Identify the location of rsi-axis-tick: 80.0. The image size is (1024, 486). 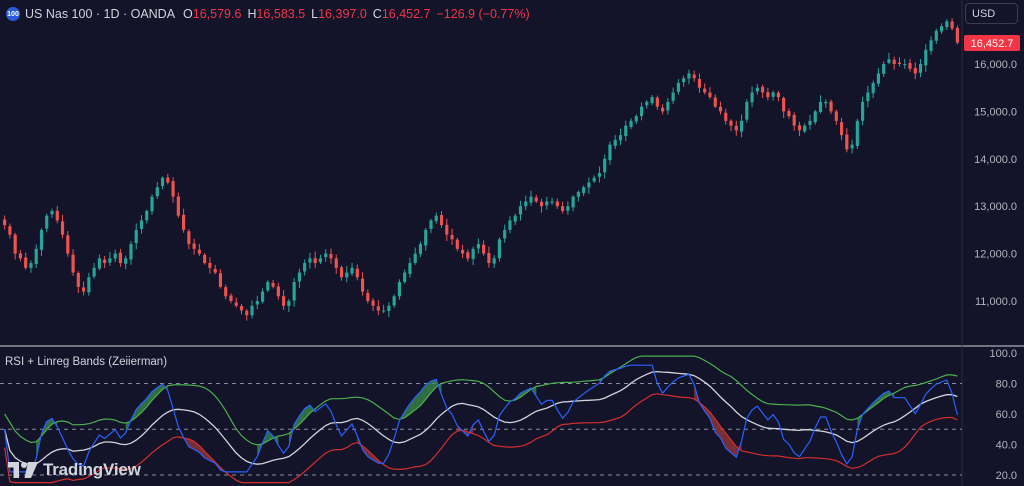
(1006, 385).